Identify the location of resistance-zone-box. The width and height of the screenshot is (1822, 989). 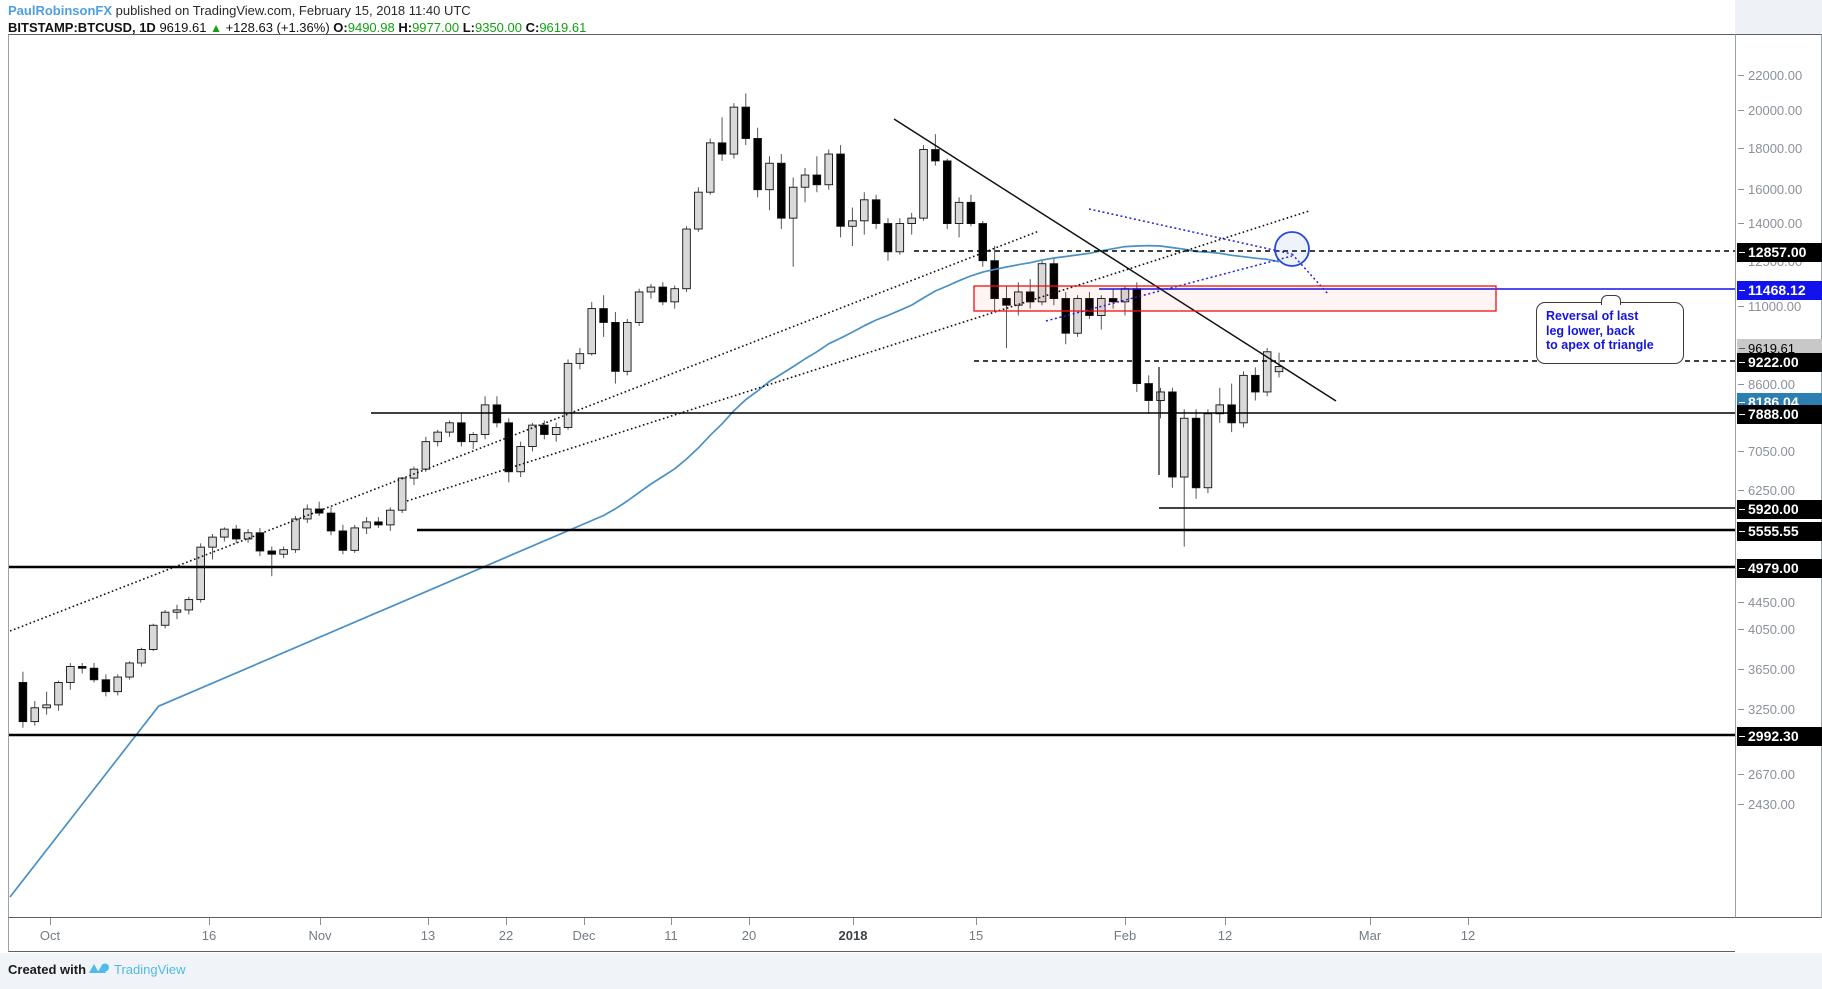
(1235, 298).